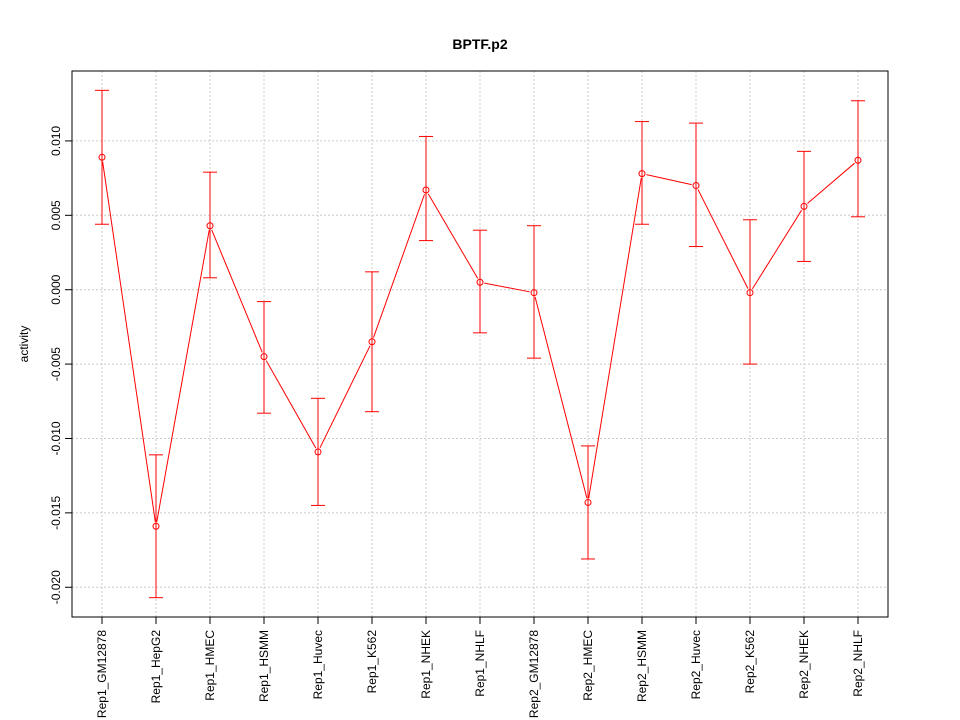  I want to click on x-tick-label: Rep2_K562, so click(750, 662).